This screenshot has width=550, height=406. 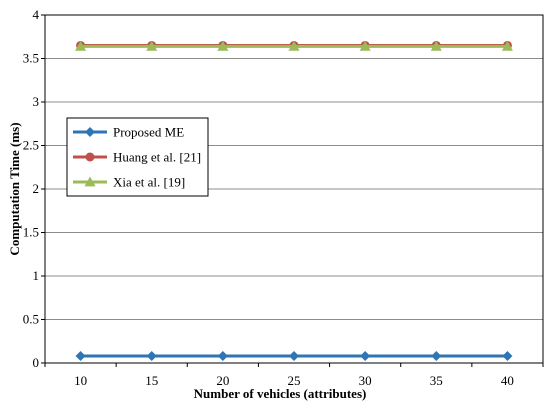 I want to click on x-tick-label: 25, so click(x=294, y=380).